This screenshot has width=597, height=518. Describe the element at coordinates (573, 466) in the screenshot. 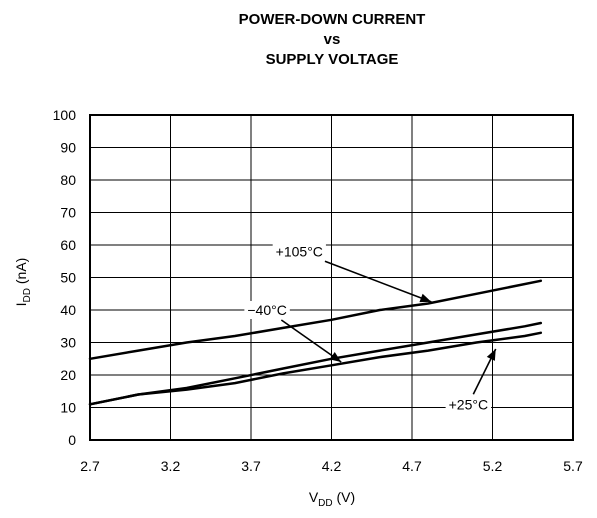

I see `x-tick-label: 5.7` at that location.